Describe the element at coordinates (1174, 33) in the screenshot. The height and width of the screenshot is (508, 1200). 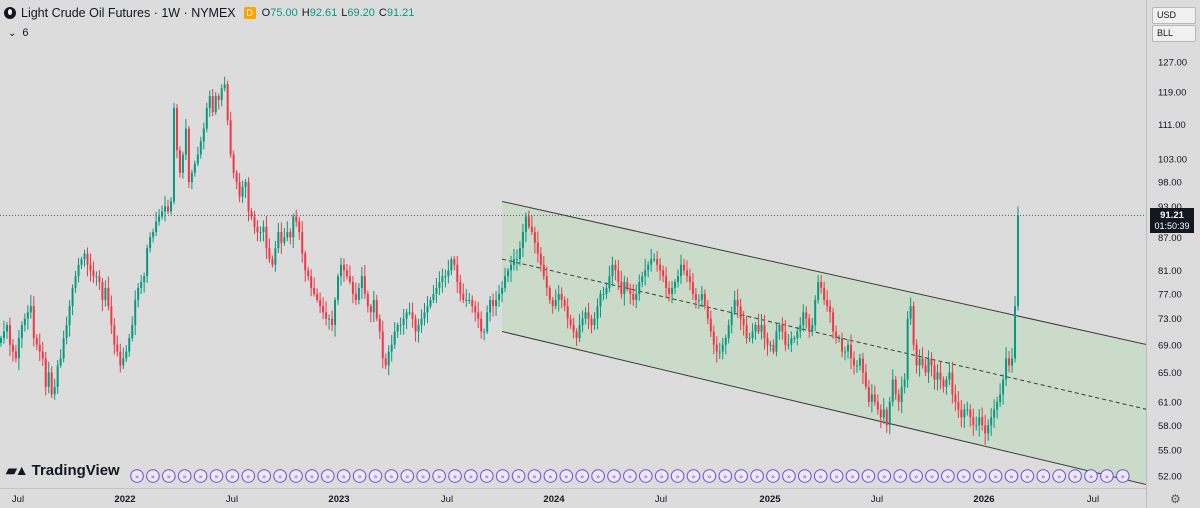
I see `unit-select: BLL` at that location.